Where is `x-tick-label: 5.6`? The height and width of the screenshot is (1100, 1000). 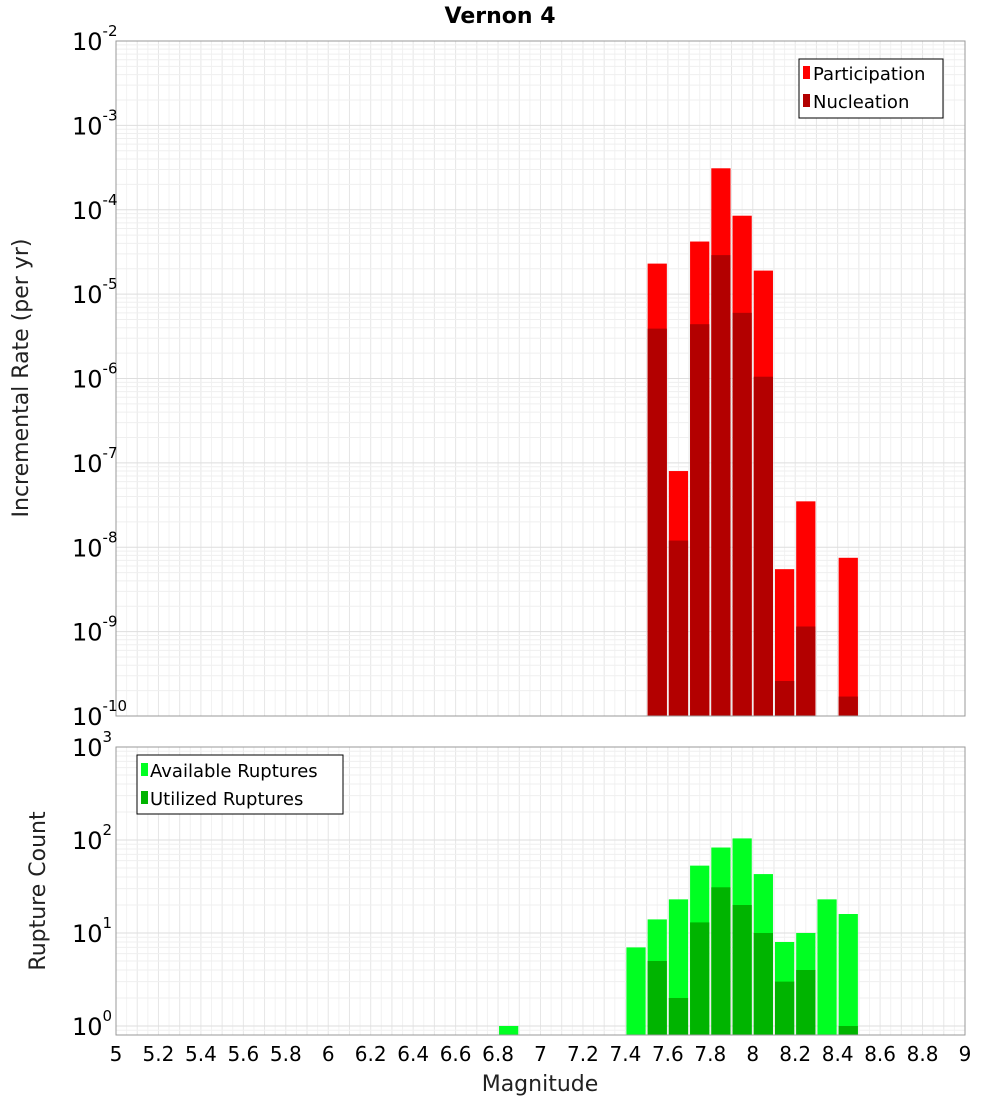
x-tick-label: 5.6 is located at coordinates (243, 1054).